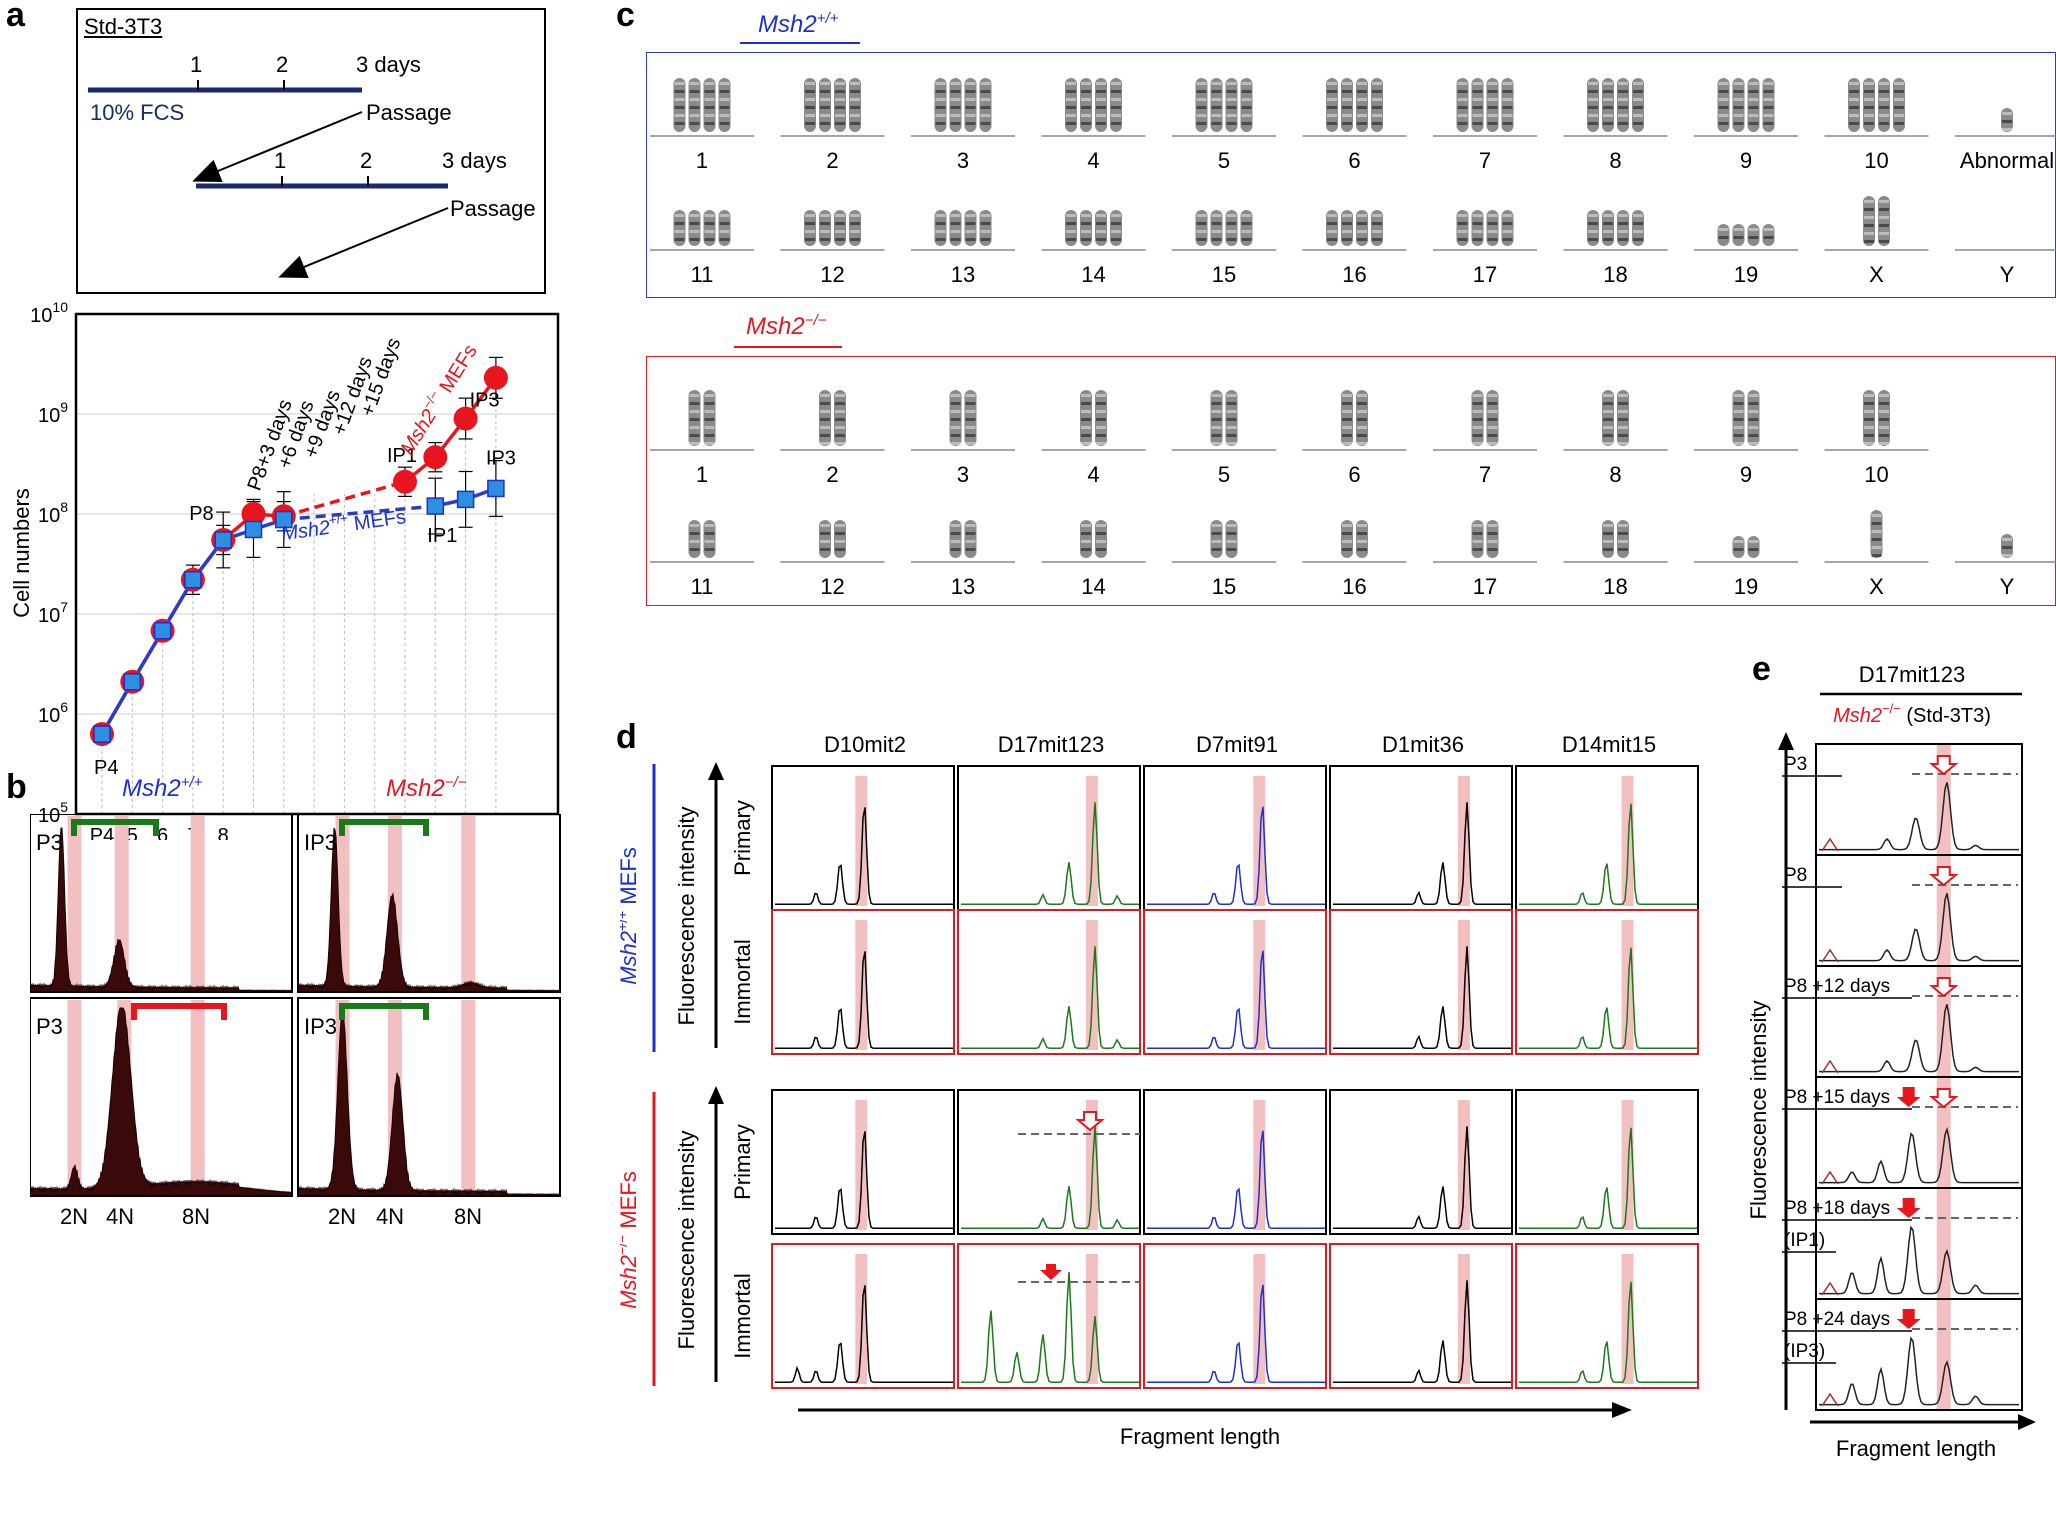 This screenshot has height=1514, width=2056. Describe the element at coordinates (1093, 586) in the screenshot. I see `chromosome-label: 14` at that location.